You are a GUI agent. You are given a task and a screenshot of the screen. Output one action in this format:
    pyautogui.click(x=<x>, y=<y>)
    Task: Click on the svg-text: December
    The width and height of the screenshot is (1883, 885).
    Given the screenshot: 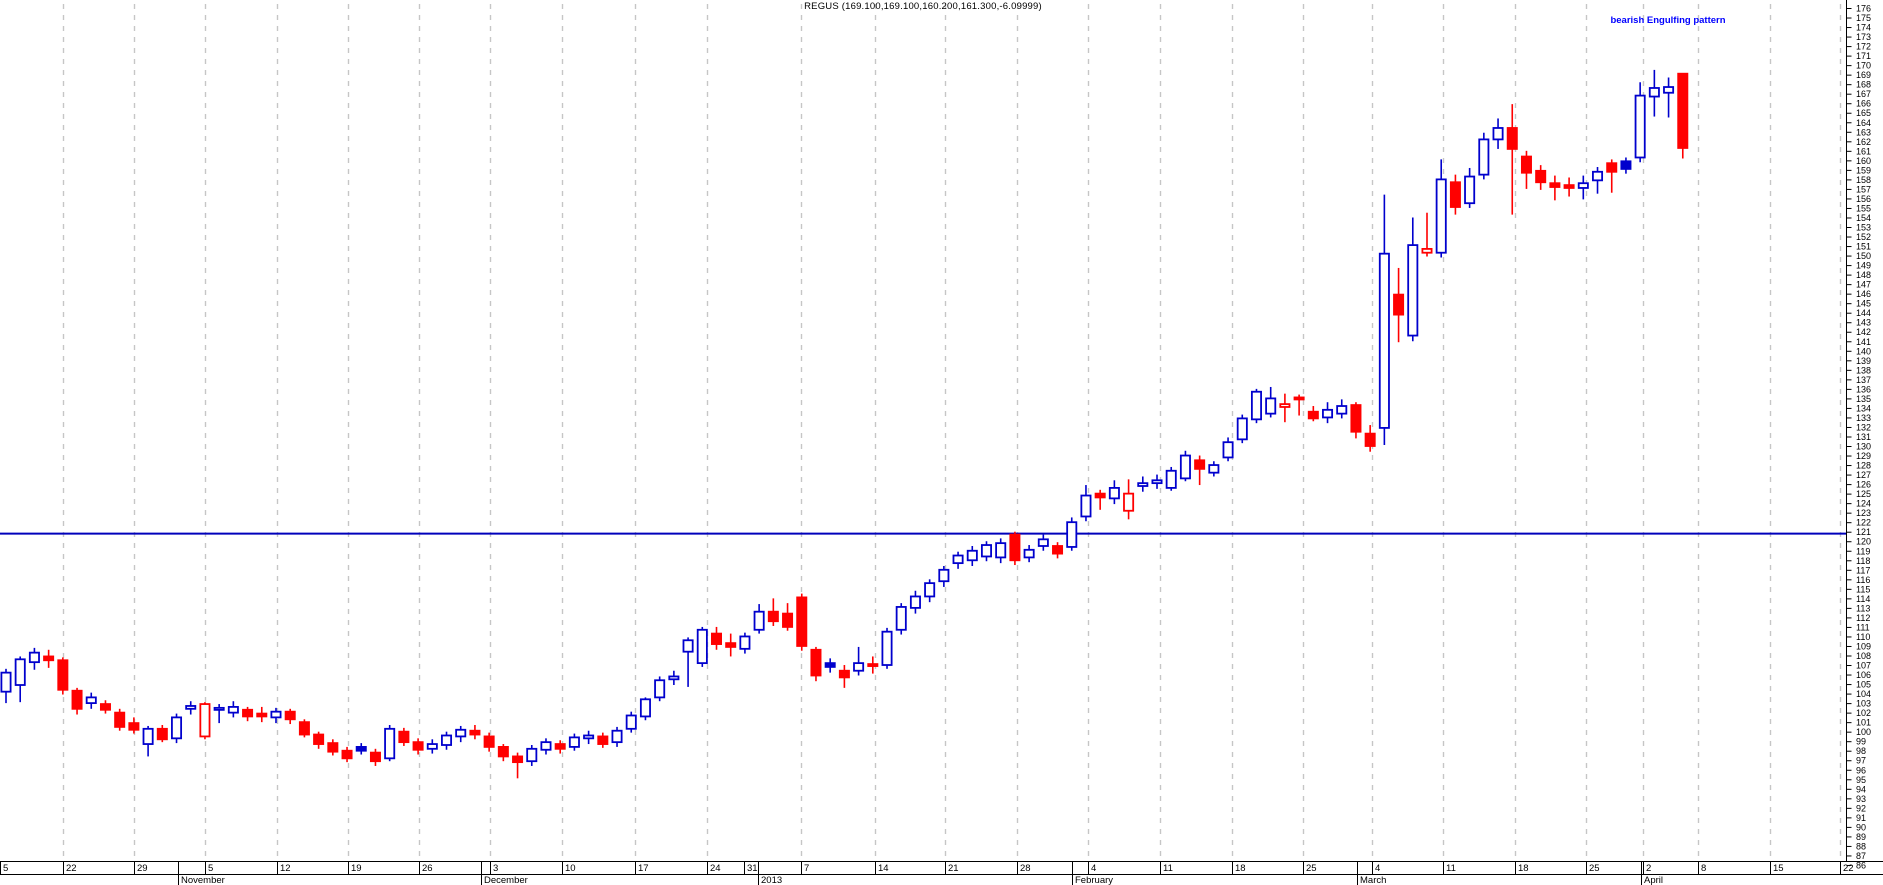 What is the action you would take?
    pyautogui.click(x=506, y=880)
    